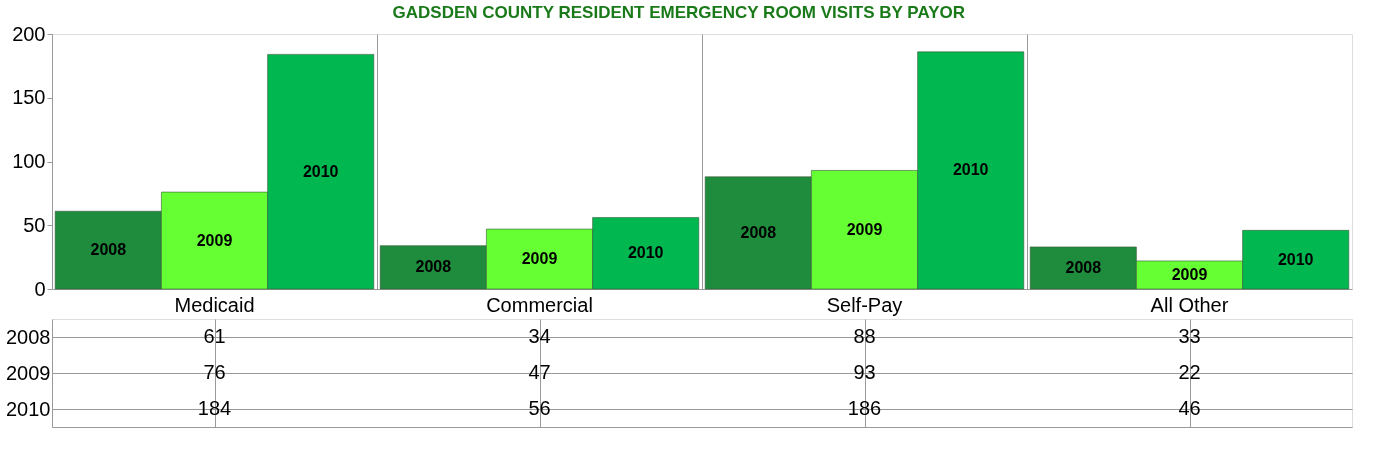  I want to click on data-label: 46, so click(1189, 408).